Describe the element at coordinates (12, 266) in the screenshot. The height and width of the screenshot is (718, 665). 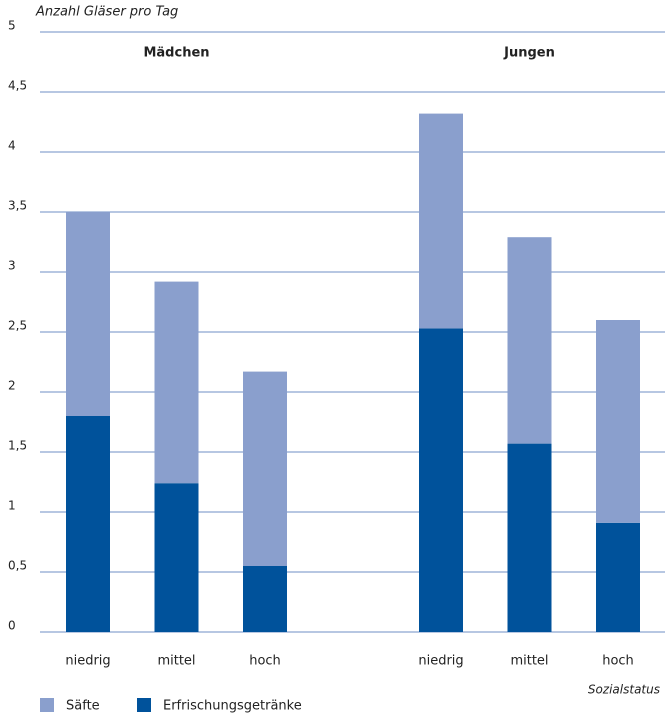
I see `y-tick-label: 3` at that location.